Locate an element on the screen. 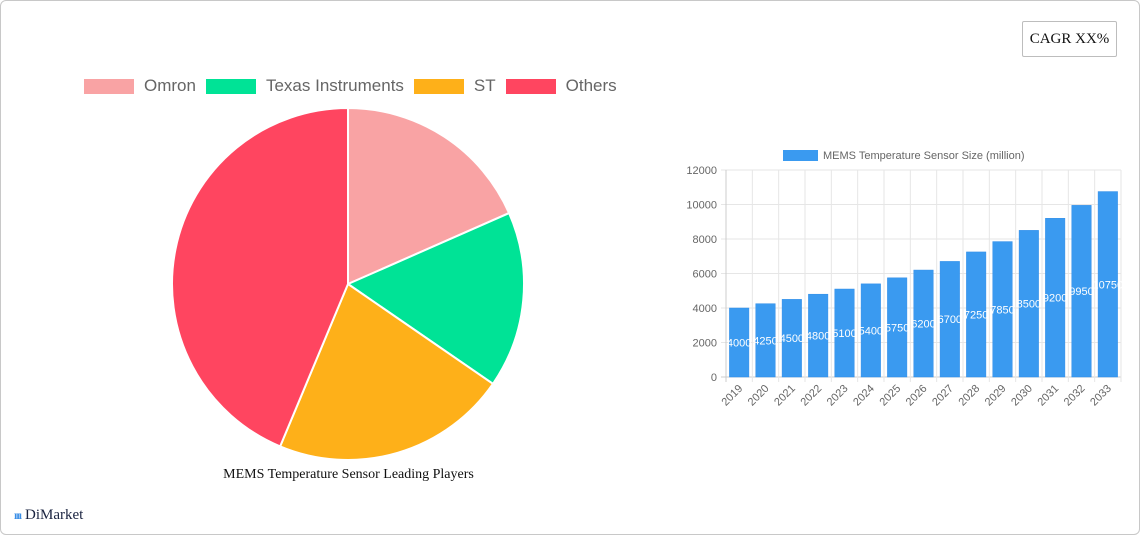 The width and height of the screenshot is (1140, 535). bar-2031 is located at coordinates (1055, 298).